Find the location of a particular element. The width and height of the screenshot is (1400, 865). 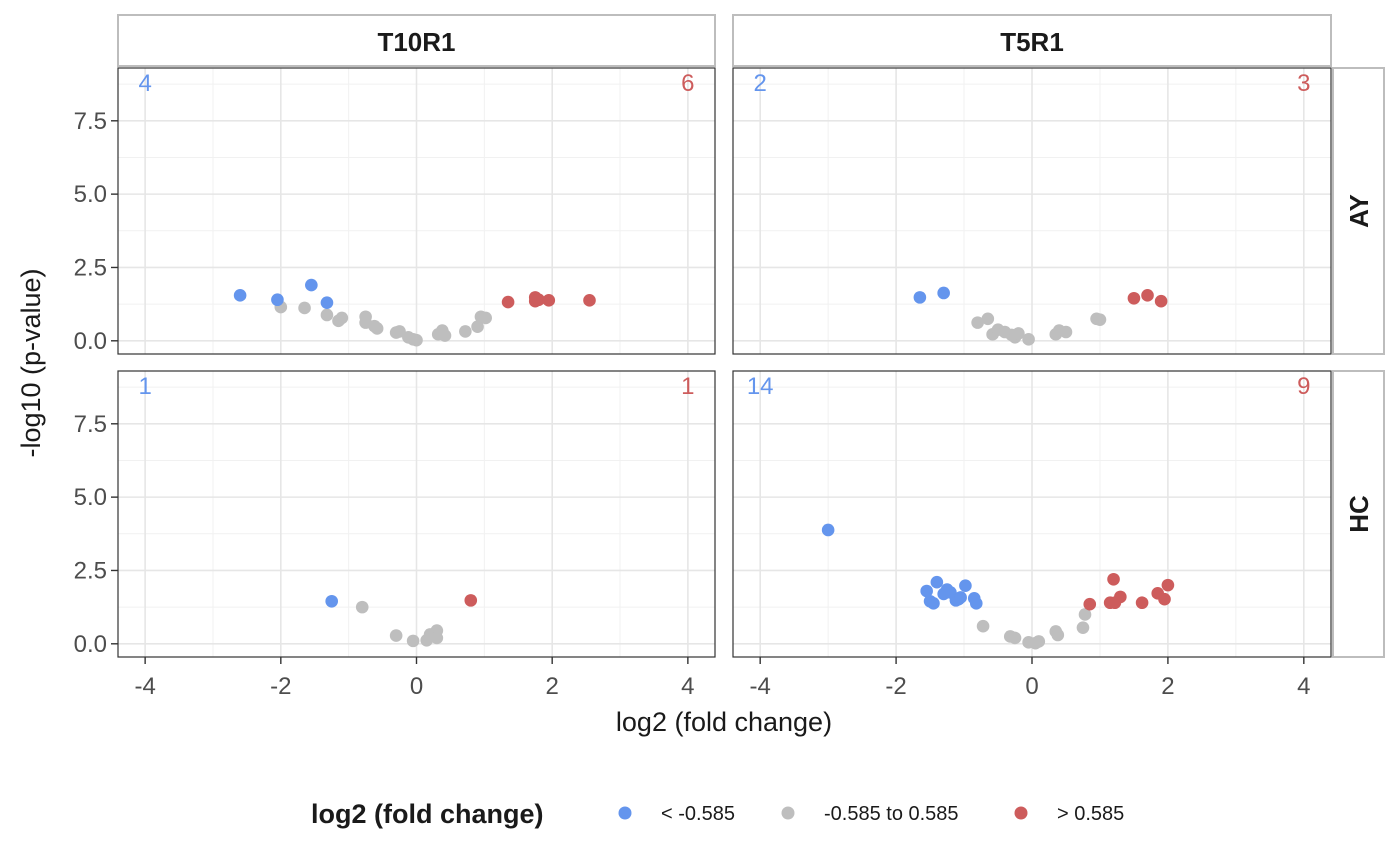

legend-key-up is located at coordinates (1021, 813).